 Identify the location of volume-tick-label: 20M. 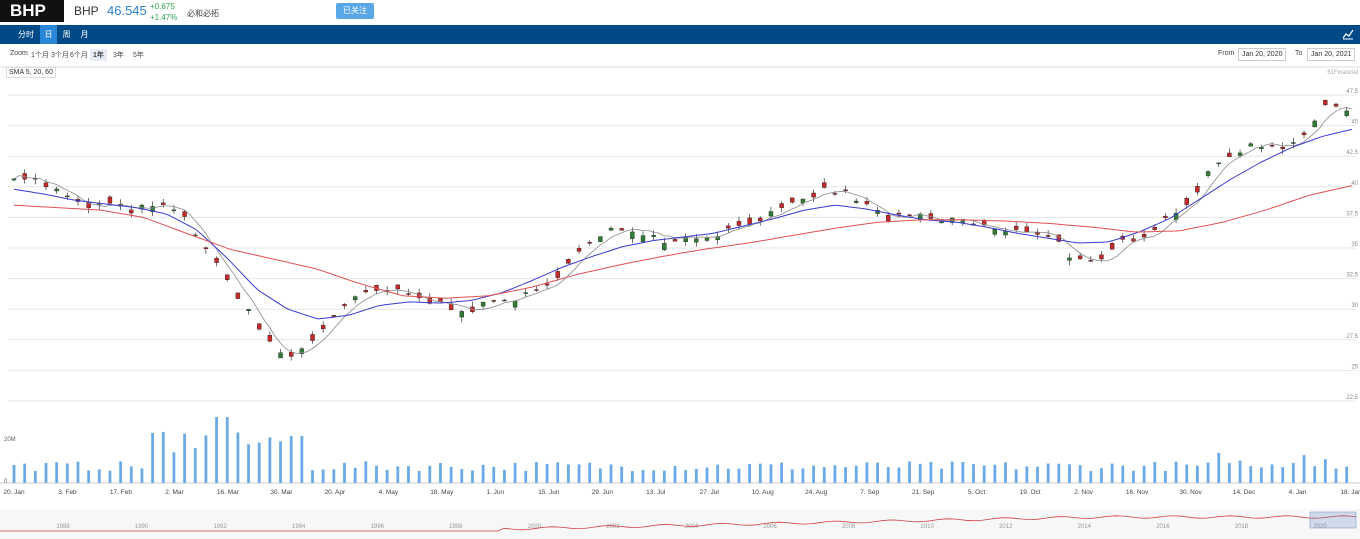
(10, 440).